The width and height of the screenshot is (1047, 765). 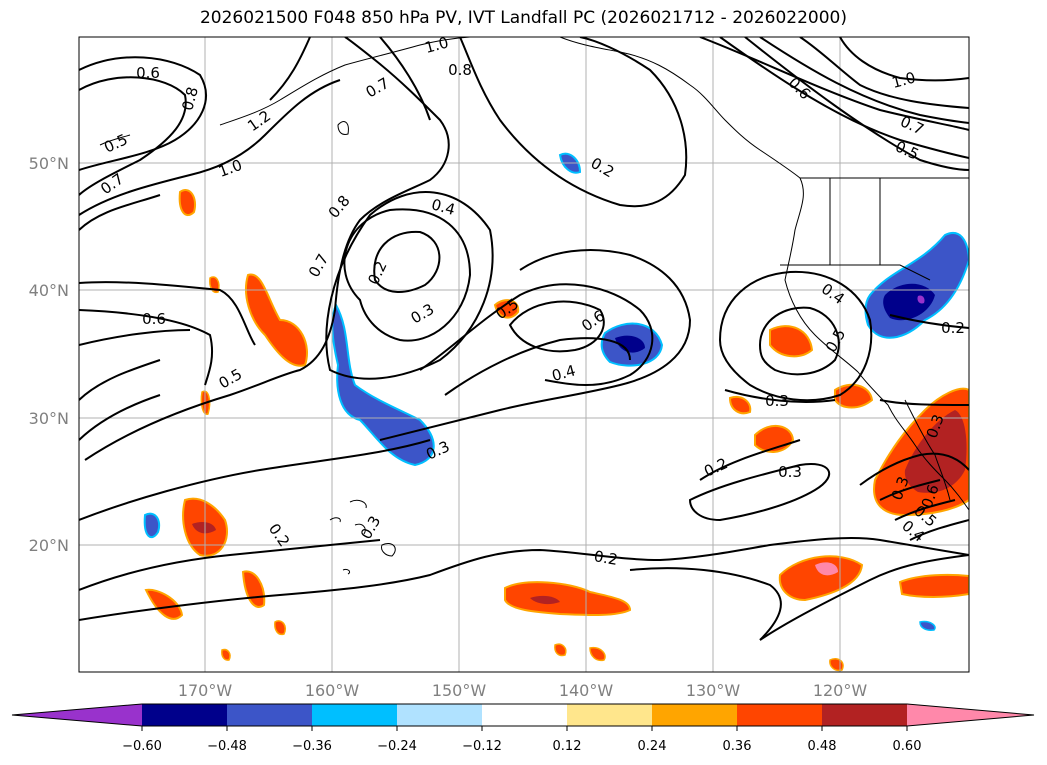 What do you see at coordinates (49, 354) in the screenshot?
I see `lat-axis: 50°N 40°N 30°N 20°N` at bounding box center [49, 354].